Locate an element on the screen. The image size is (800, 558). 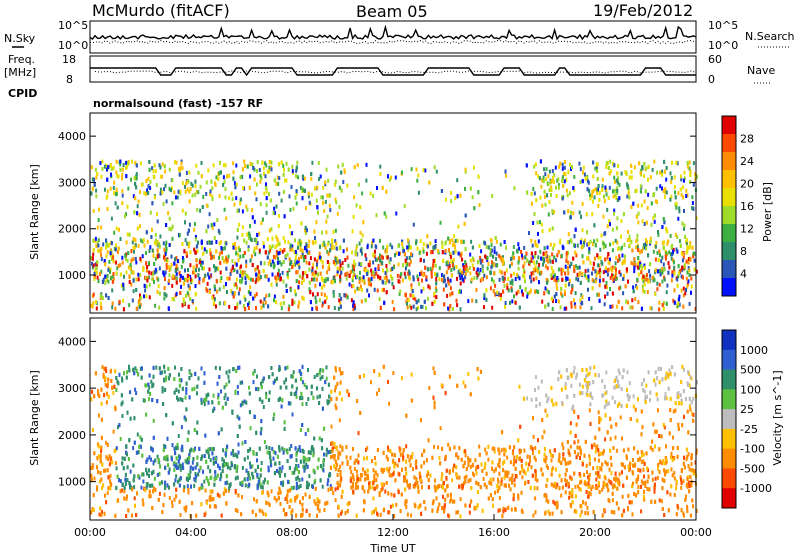
station-title: McMurdo (fitACF) is located at coordinates (161, 10).